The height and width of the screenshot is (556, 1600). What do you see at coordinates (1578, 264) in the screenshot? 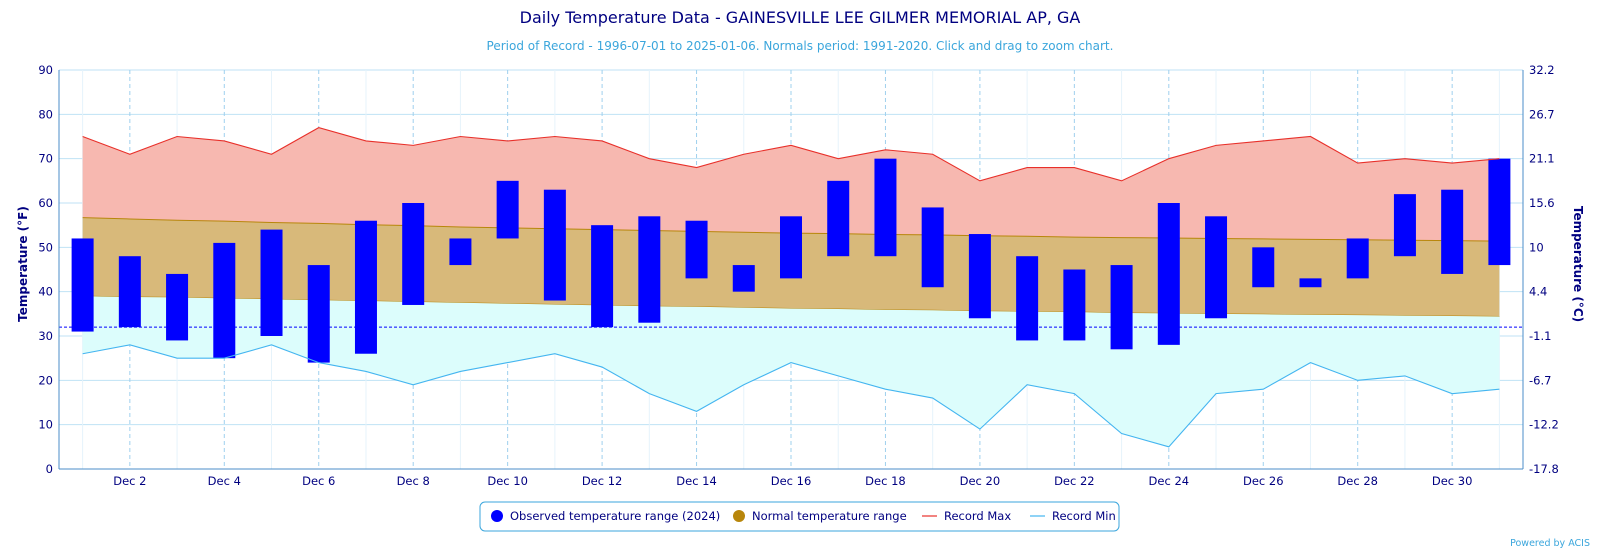
I see `y-axis-title-right: Temperature (°C)` at bounding box center [1578, 264].